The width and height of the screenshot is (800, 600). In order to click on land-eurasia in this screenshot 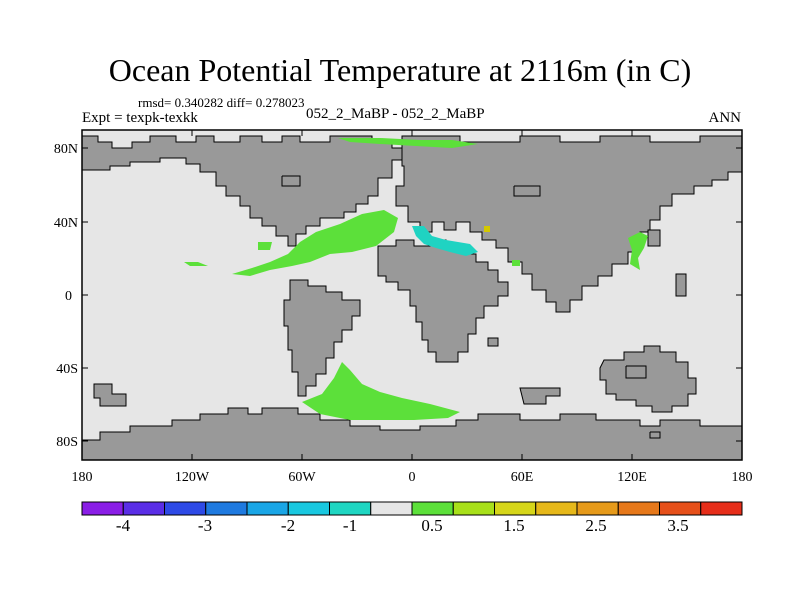, I will do `click(569, 224)`.